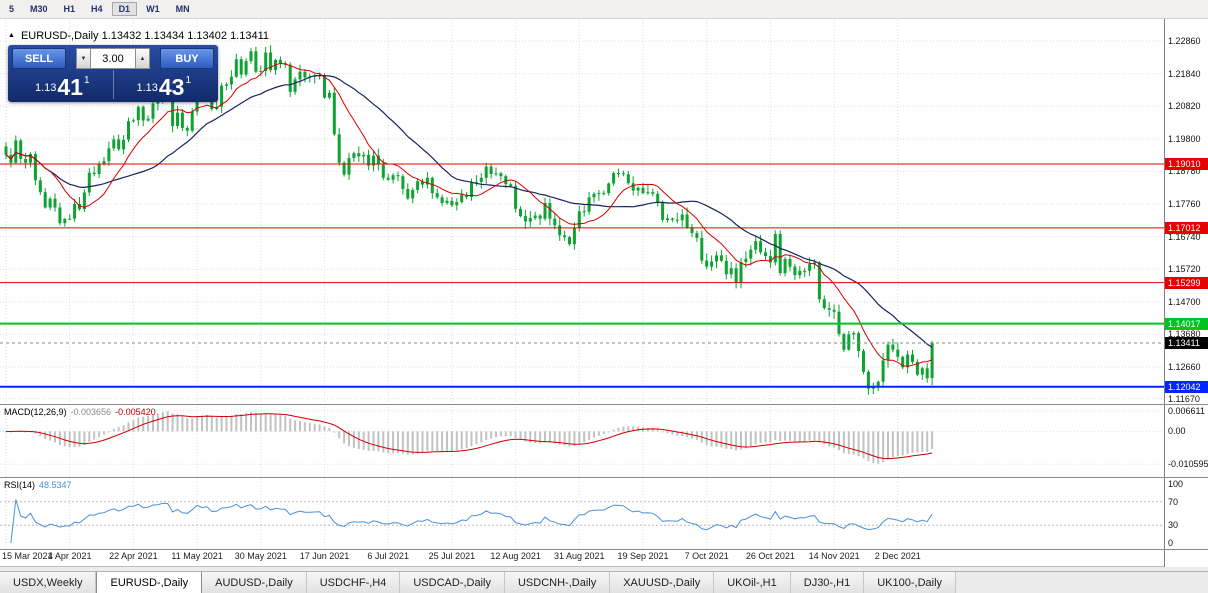 Image resolution: width=1208 pixels, height=593 pixels. What do you see at coordinates (11, 35) in the screenshot?
I see `collapse-icon: ▲` at bounding box center [11, 35].